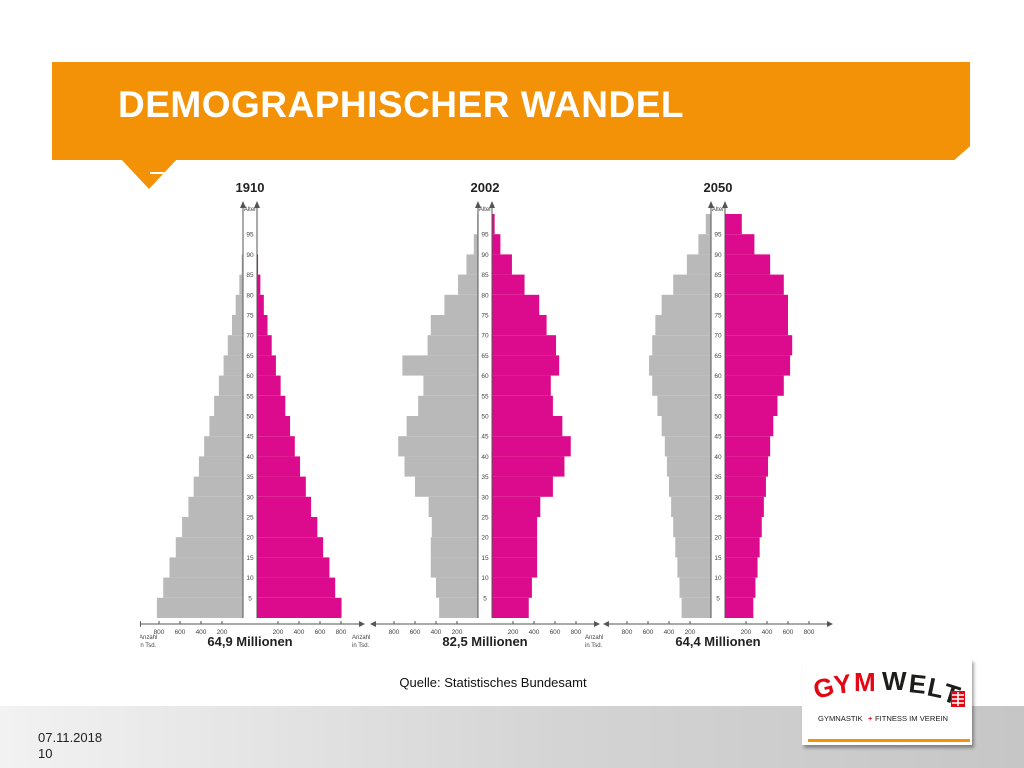 The width and height of the screenshot is (1024, 768). What do you see at coordinates (717, 641) in the screenshot?
I see `total-population-label: 64,4 Millionen` at bounding box center [717, 641].